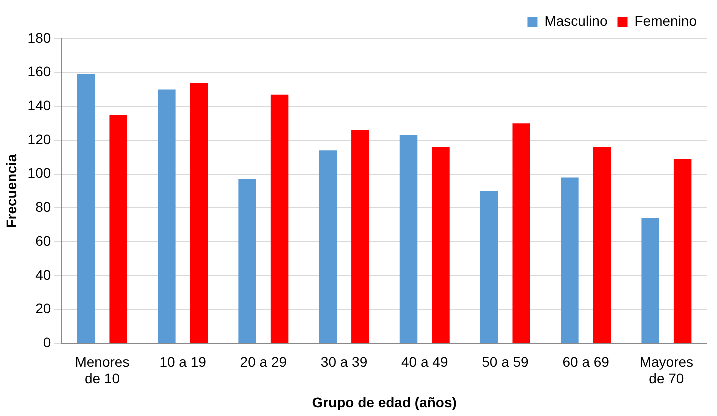 This screenshot has width=717, height=416. What do you see at coordinates (344, 362) in the screenshot?
I see `x-tick-label: 30 a 39` at bounding box center [344, 362].